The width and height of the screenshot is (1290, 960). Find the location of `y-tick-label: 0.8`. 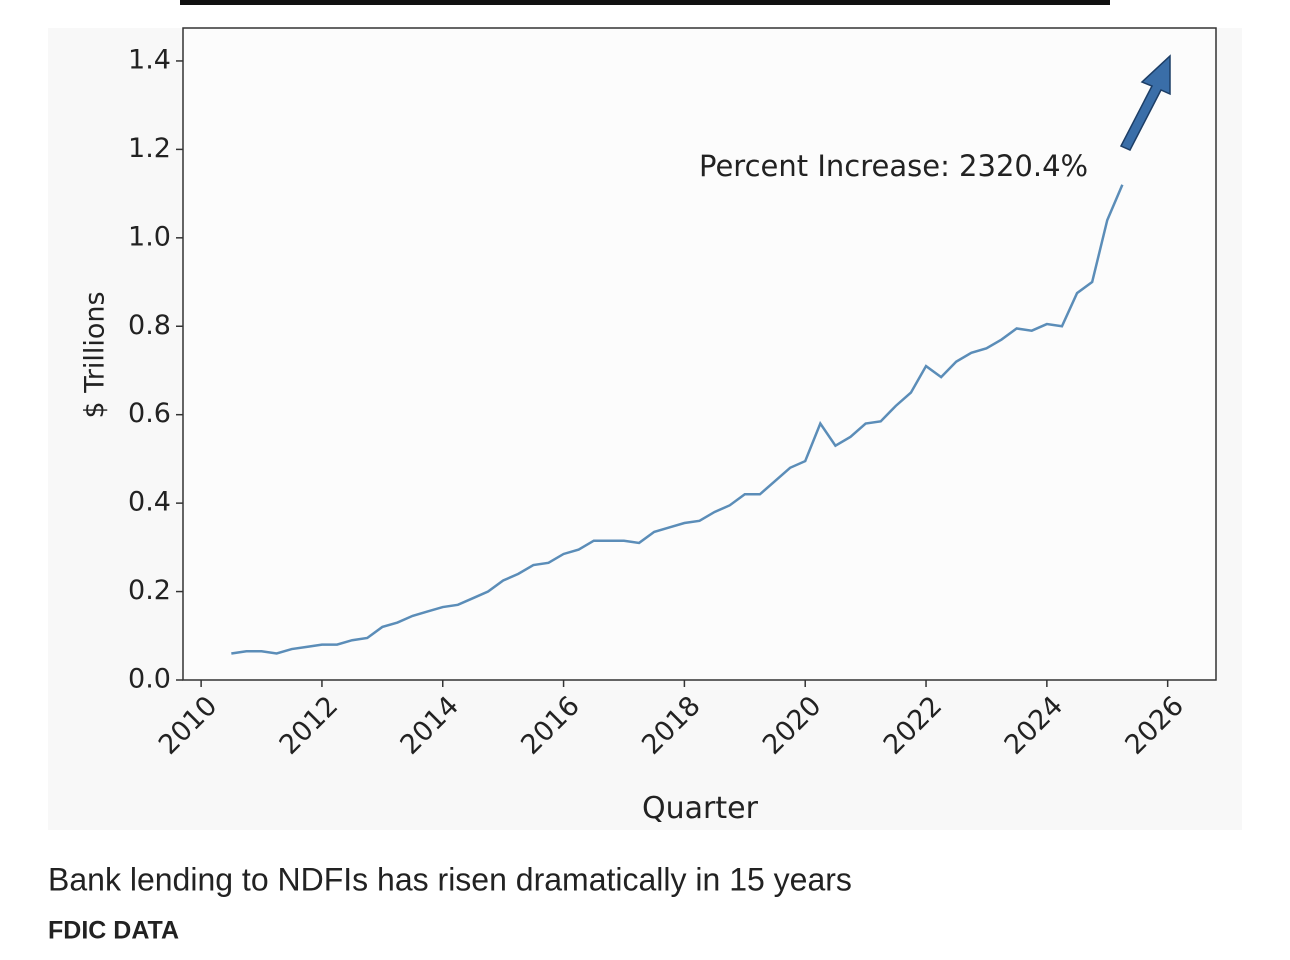

y-tick-label: 0.8 is located at coordinates (149, 325).